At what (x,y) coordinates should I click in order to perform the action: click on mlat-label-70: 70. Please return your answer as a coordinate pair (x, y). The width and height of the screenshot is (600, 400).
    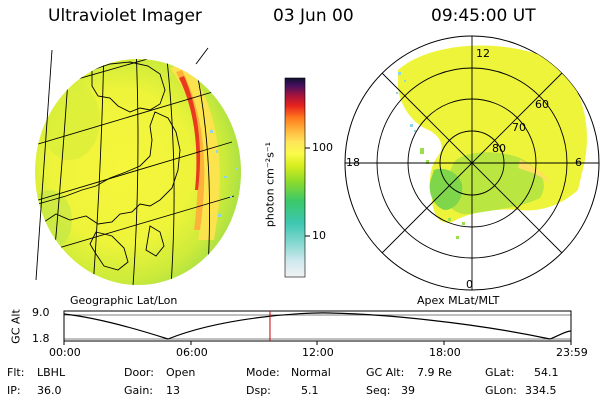
    Looking at the image, I should click on (519, 127).